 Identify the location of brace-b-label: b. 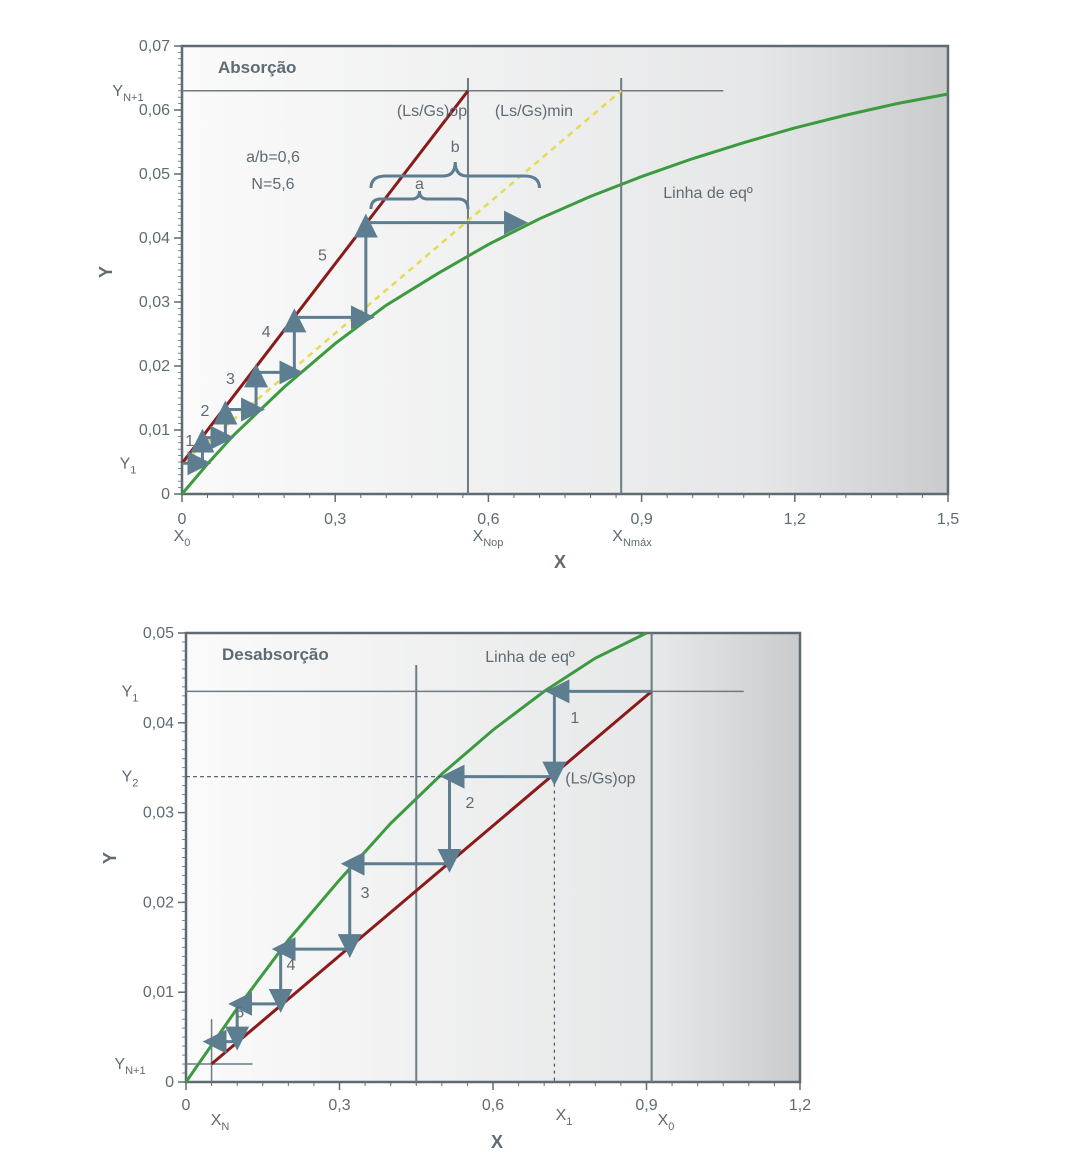
(455, 147).